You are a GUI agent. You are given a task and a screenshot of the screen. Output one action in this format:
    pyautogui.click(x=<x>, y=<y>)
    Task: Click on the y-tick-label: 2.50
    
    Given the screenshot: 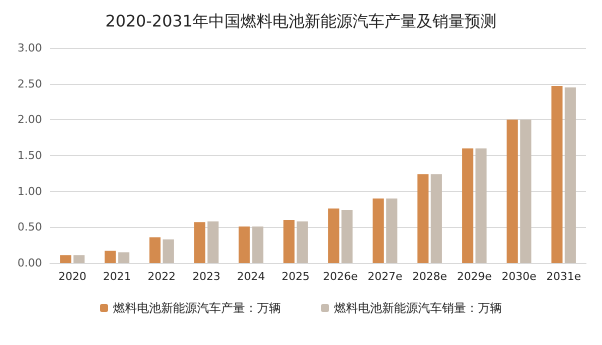 What is the action you would take?
    pyautogui.click(x=30, y=83)
    